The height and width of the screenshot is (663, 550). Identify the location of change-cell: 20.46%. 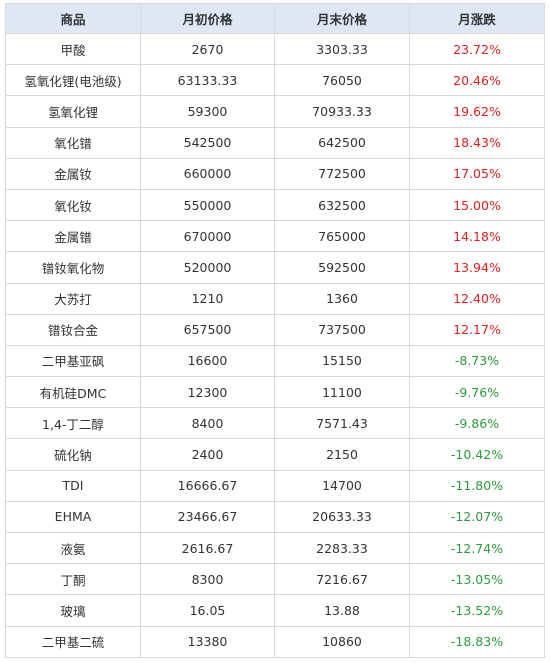
(477, 80).